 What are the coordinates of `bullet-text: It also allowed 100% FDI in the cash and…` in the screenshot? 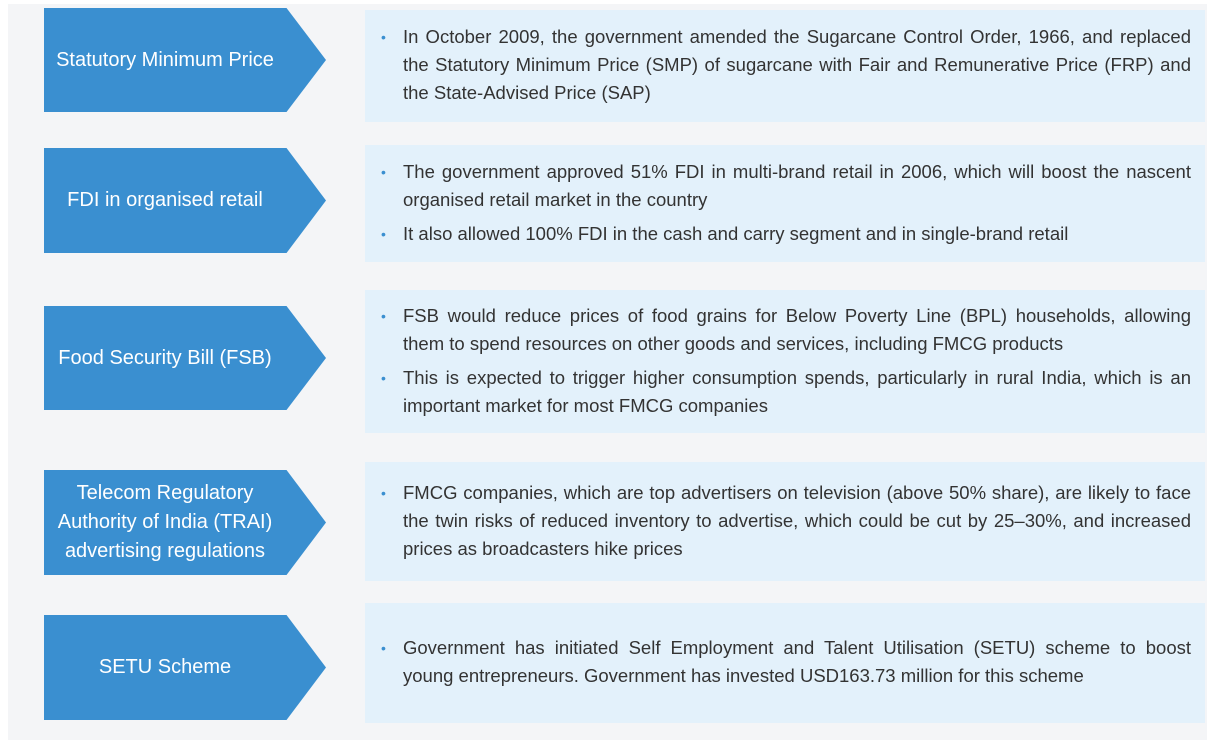 It's located at (786, 234).